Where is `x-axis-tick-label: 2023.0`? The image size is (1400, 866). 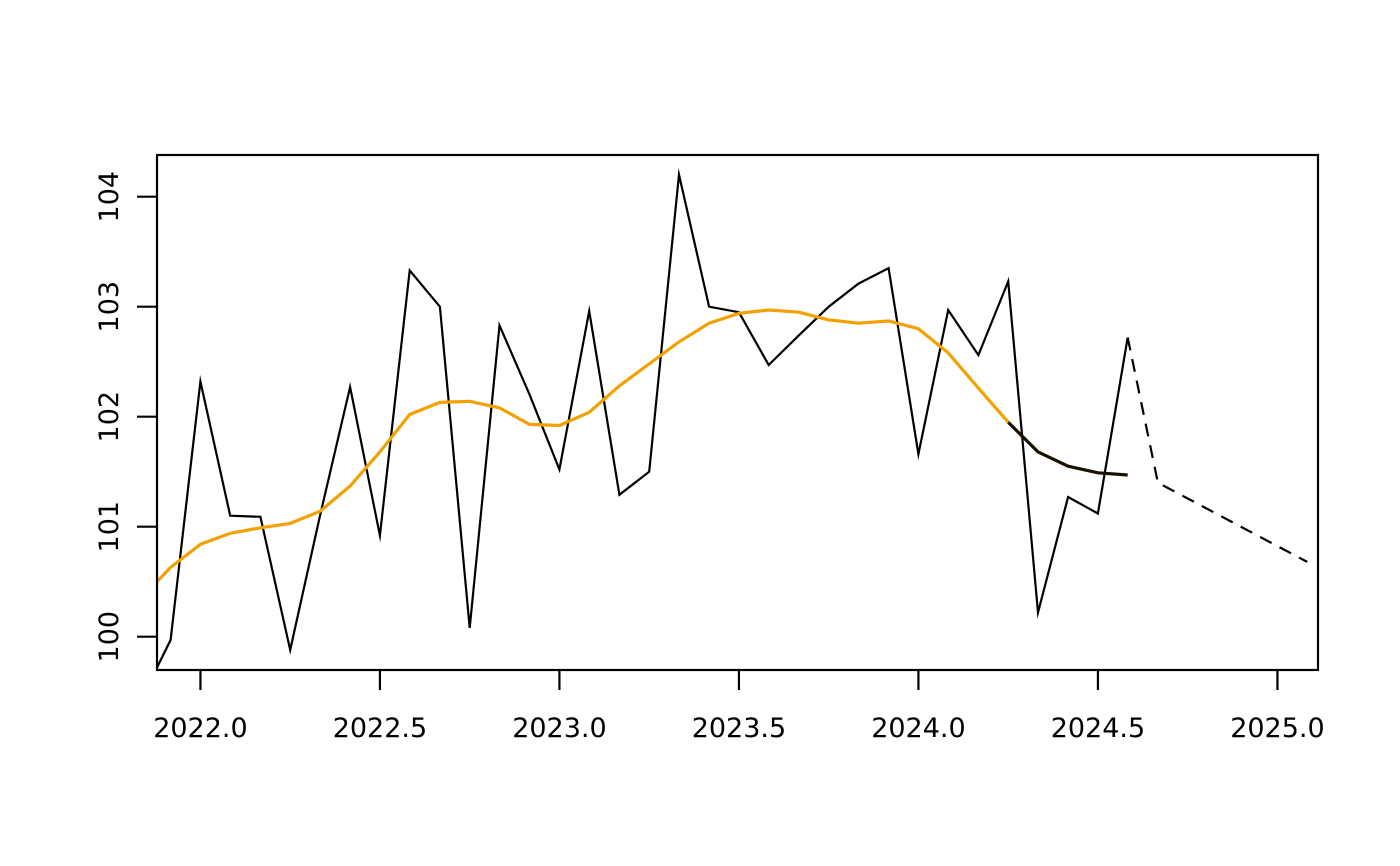
x-axis-tick-label: 2023.0 is located at coordinates (559, 728).